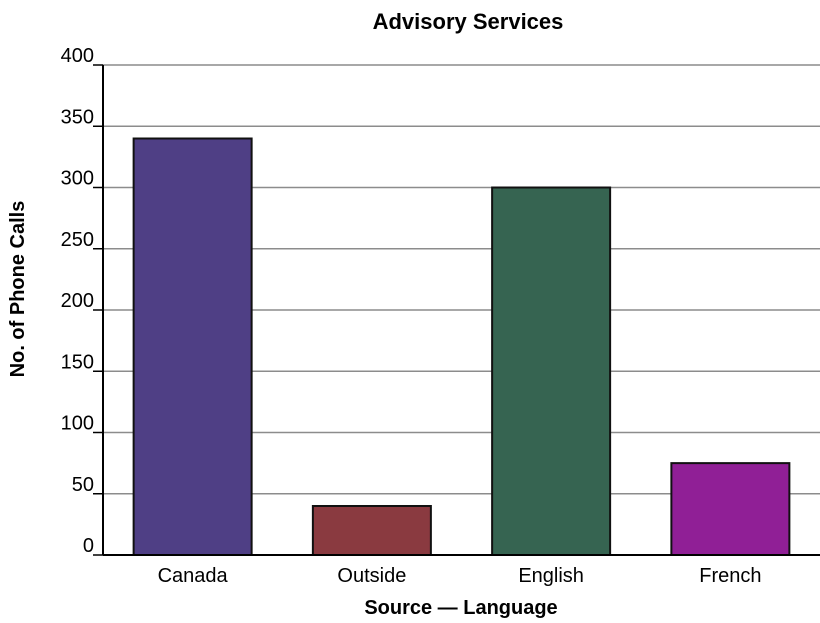 Image resolution: width=820 pixels, height=623 pixels. What do you see at coordinates (77, 56) in the screenshot?
I see `y-tick-label: 400` at bounding box center [77, 56].